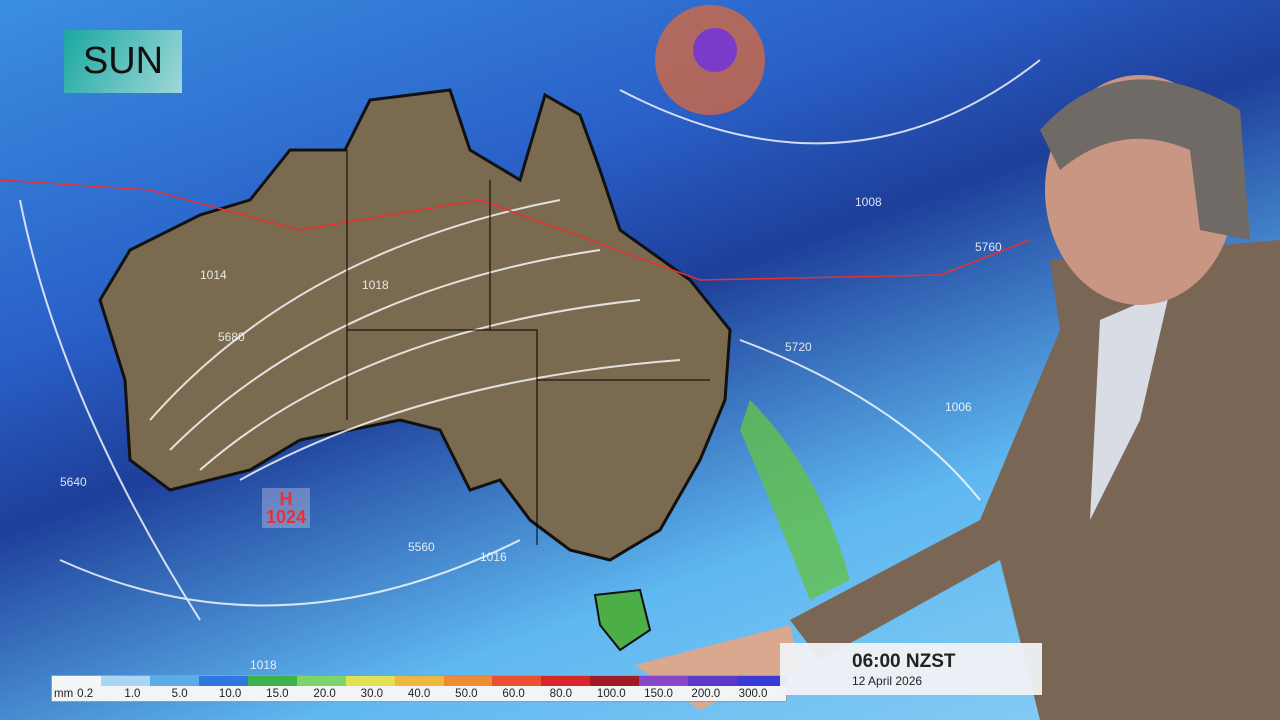  I want to click on isobar-label: 5560, so click(421, 547).